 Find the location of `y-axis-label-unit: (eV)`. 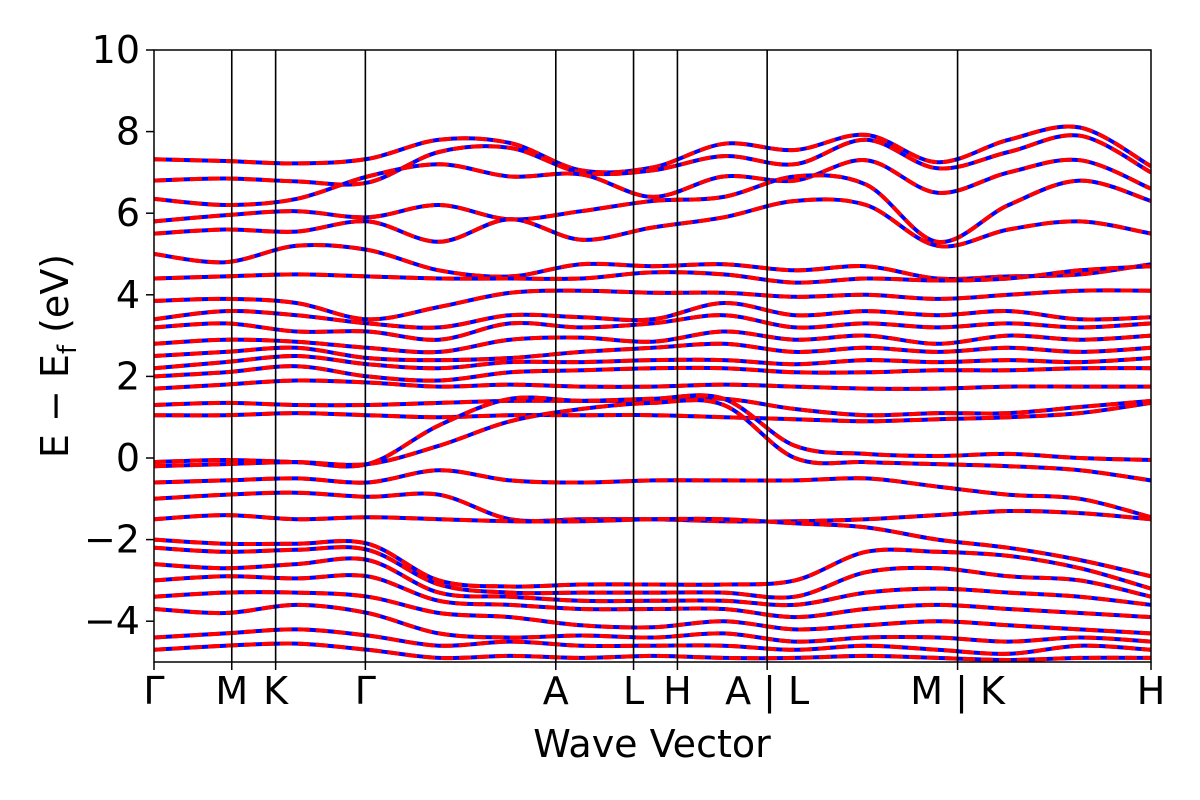

y-axis-label-unit: (eV) is located at coordinates (55, 299).